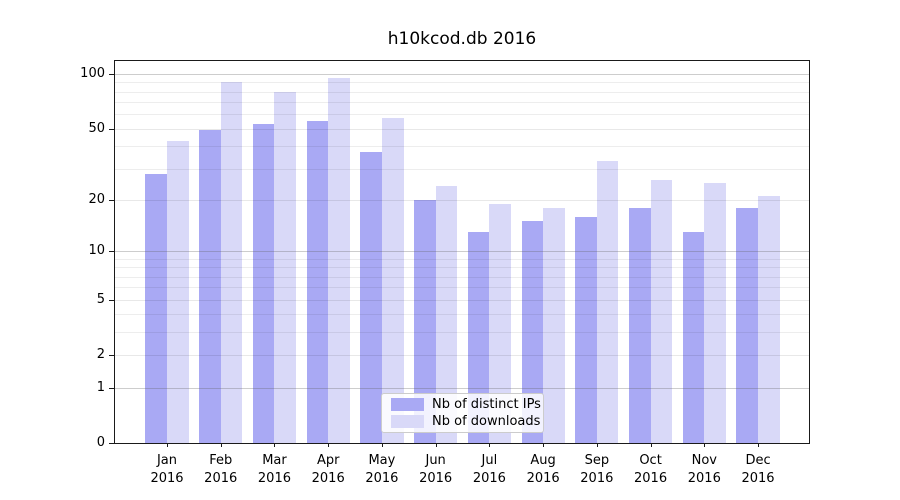  I want to click on legend-item-distinct-ips: Nb of distinct IPs, so click(467, 404).